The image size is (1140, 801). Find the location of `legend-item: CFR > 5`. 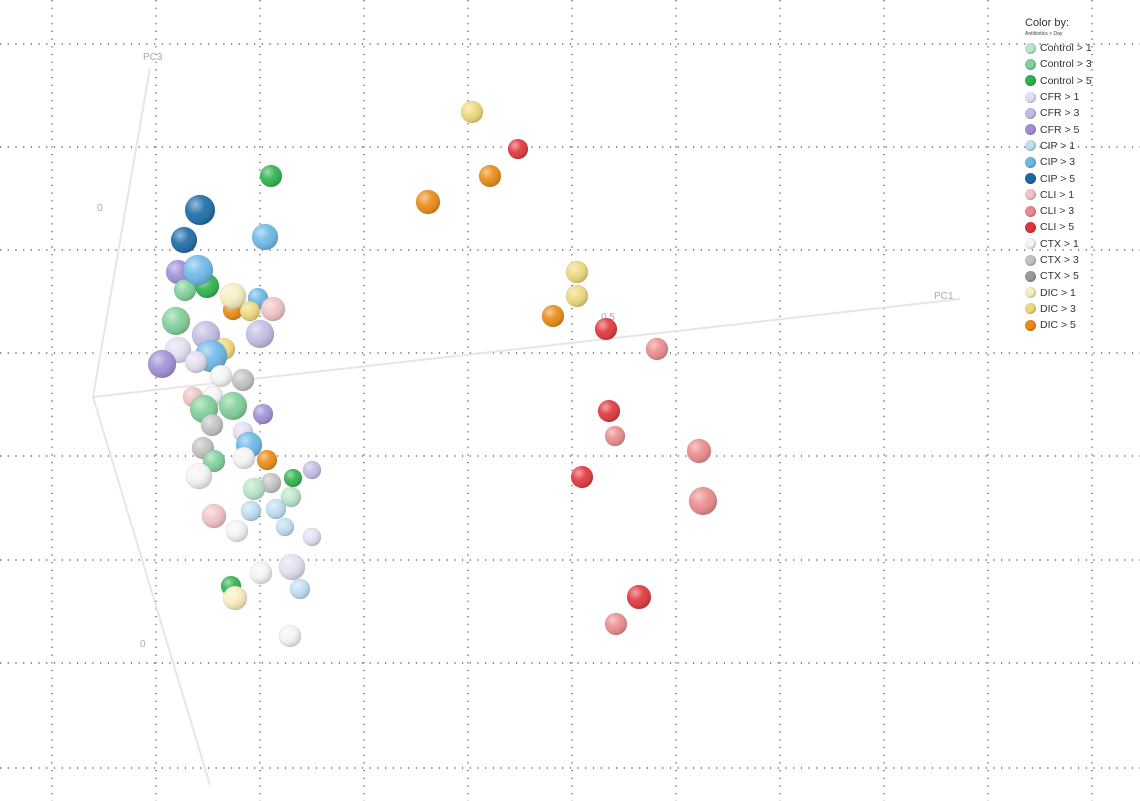

legend-item: CFR > 5 is located at coordinates (1080, 129).